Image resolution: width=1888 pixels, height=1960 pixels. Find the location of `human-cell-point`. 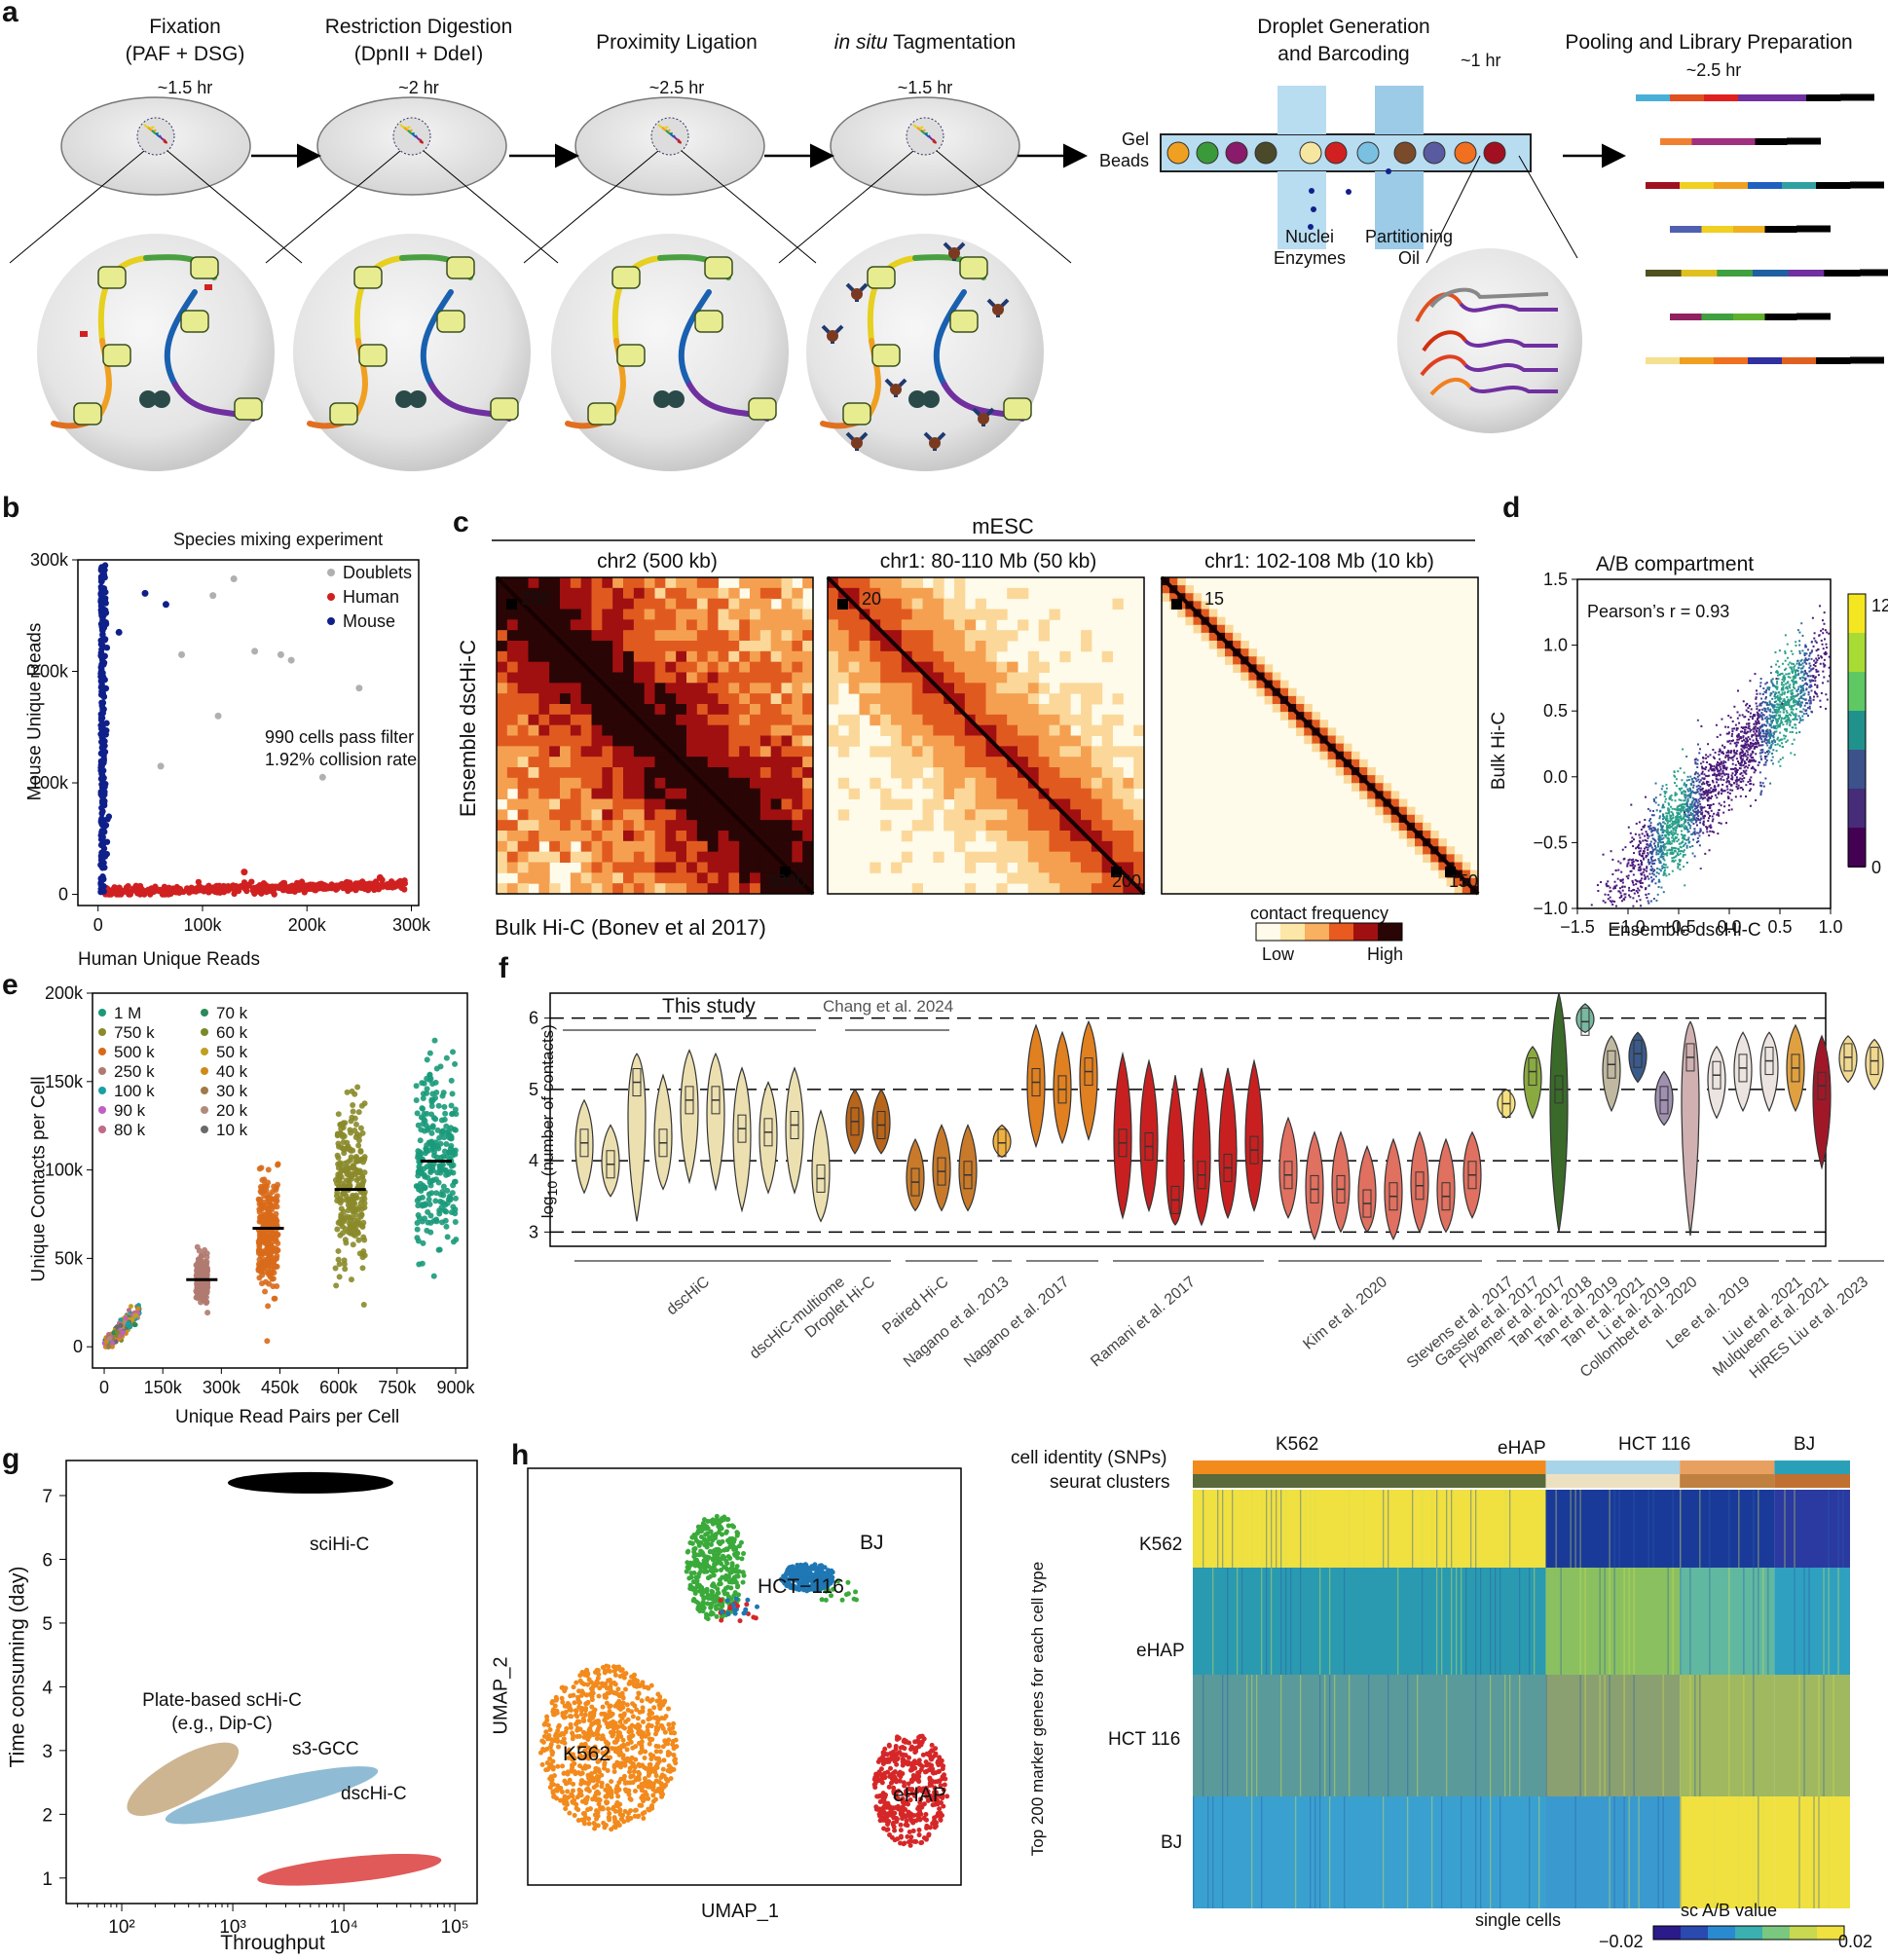

human-cell-point is located at coordinates (266, 886).